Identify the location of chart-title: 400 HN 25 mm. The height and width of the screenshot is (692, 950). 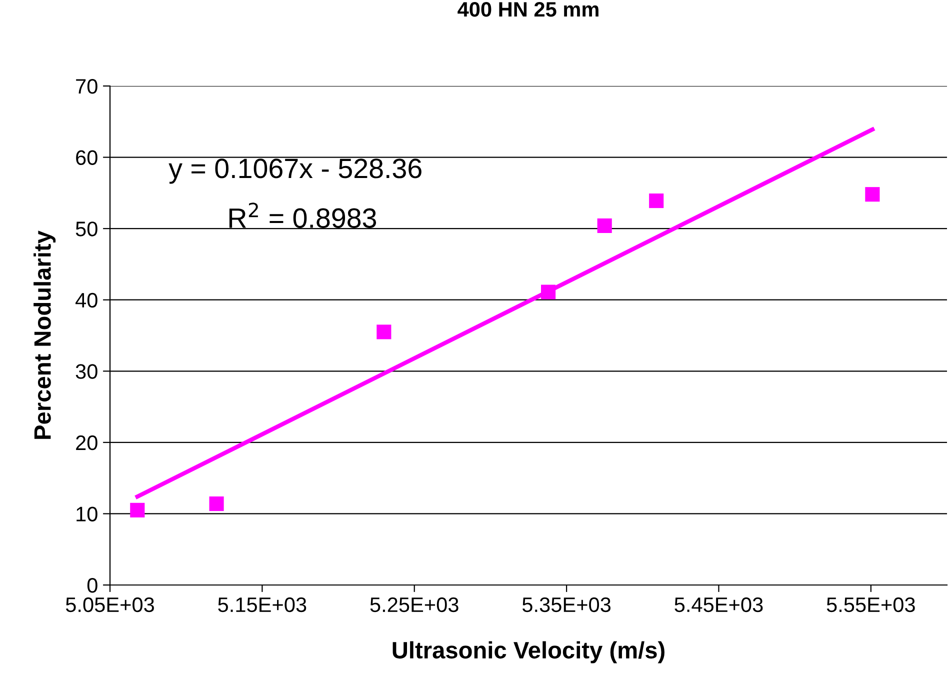
(528, 9).